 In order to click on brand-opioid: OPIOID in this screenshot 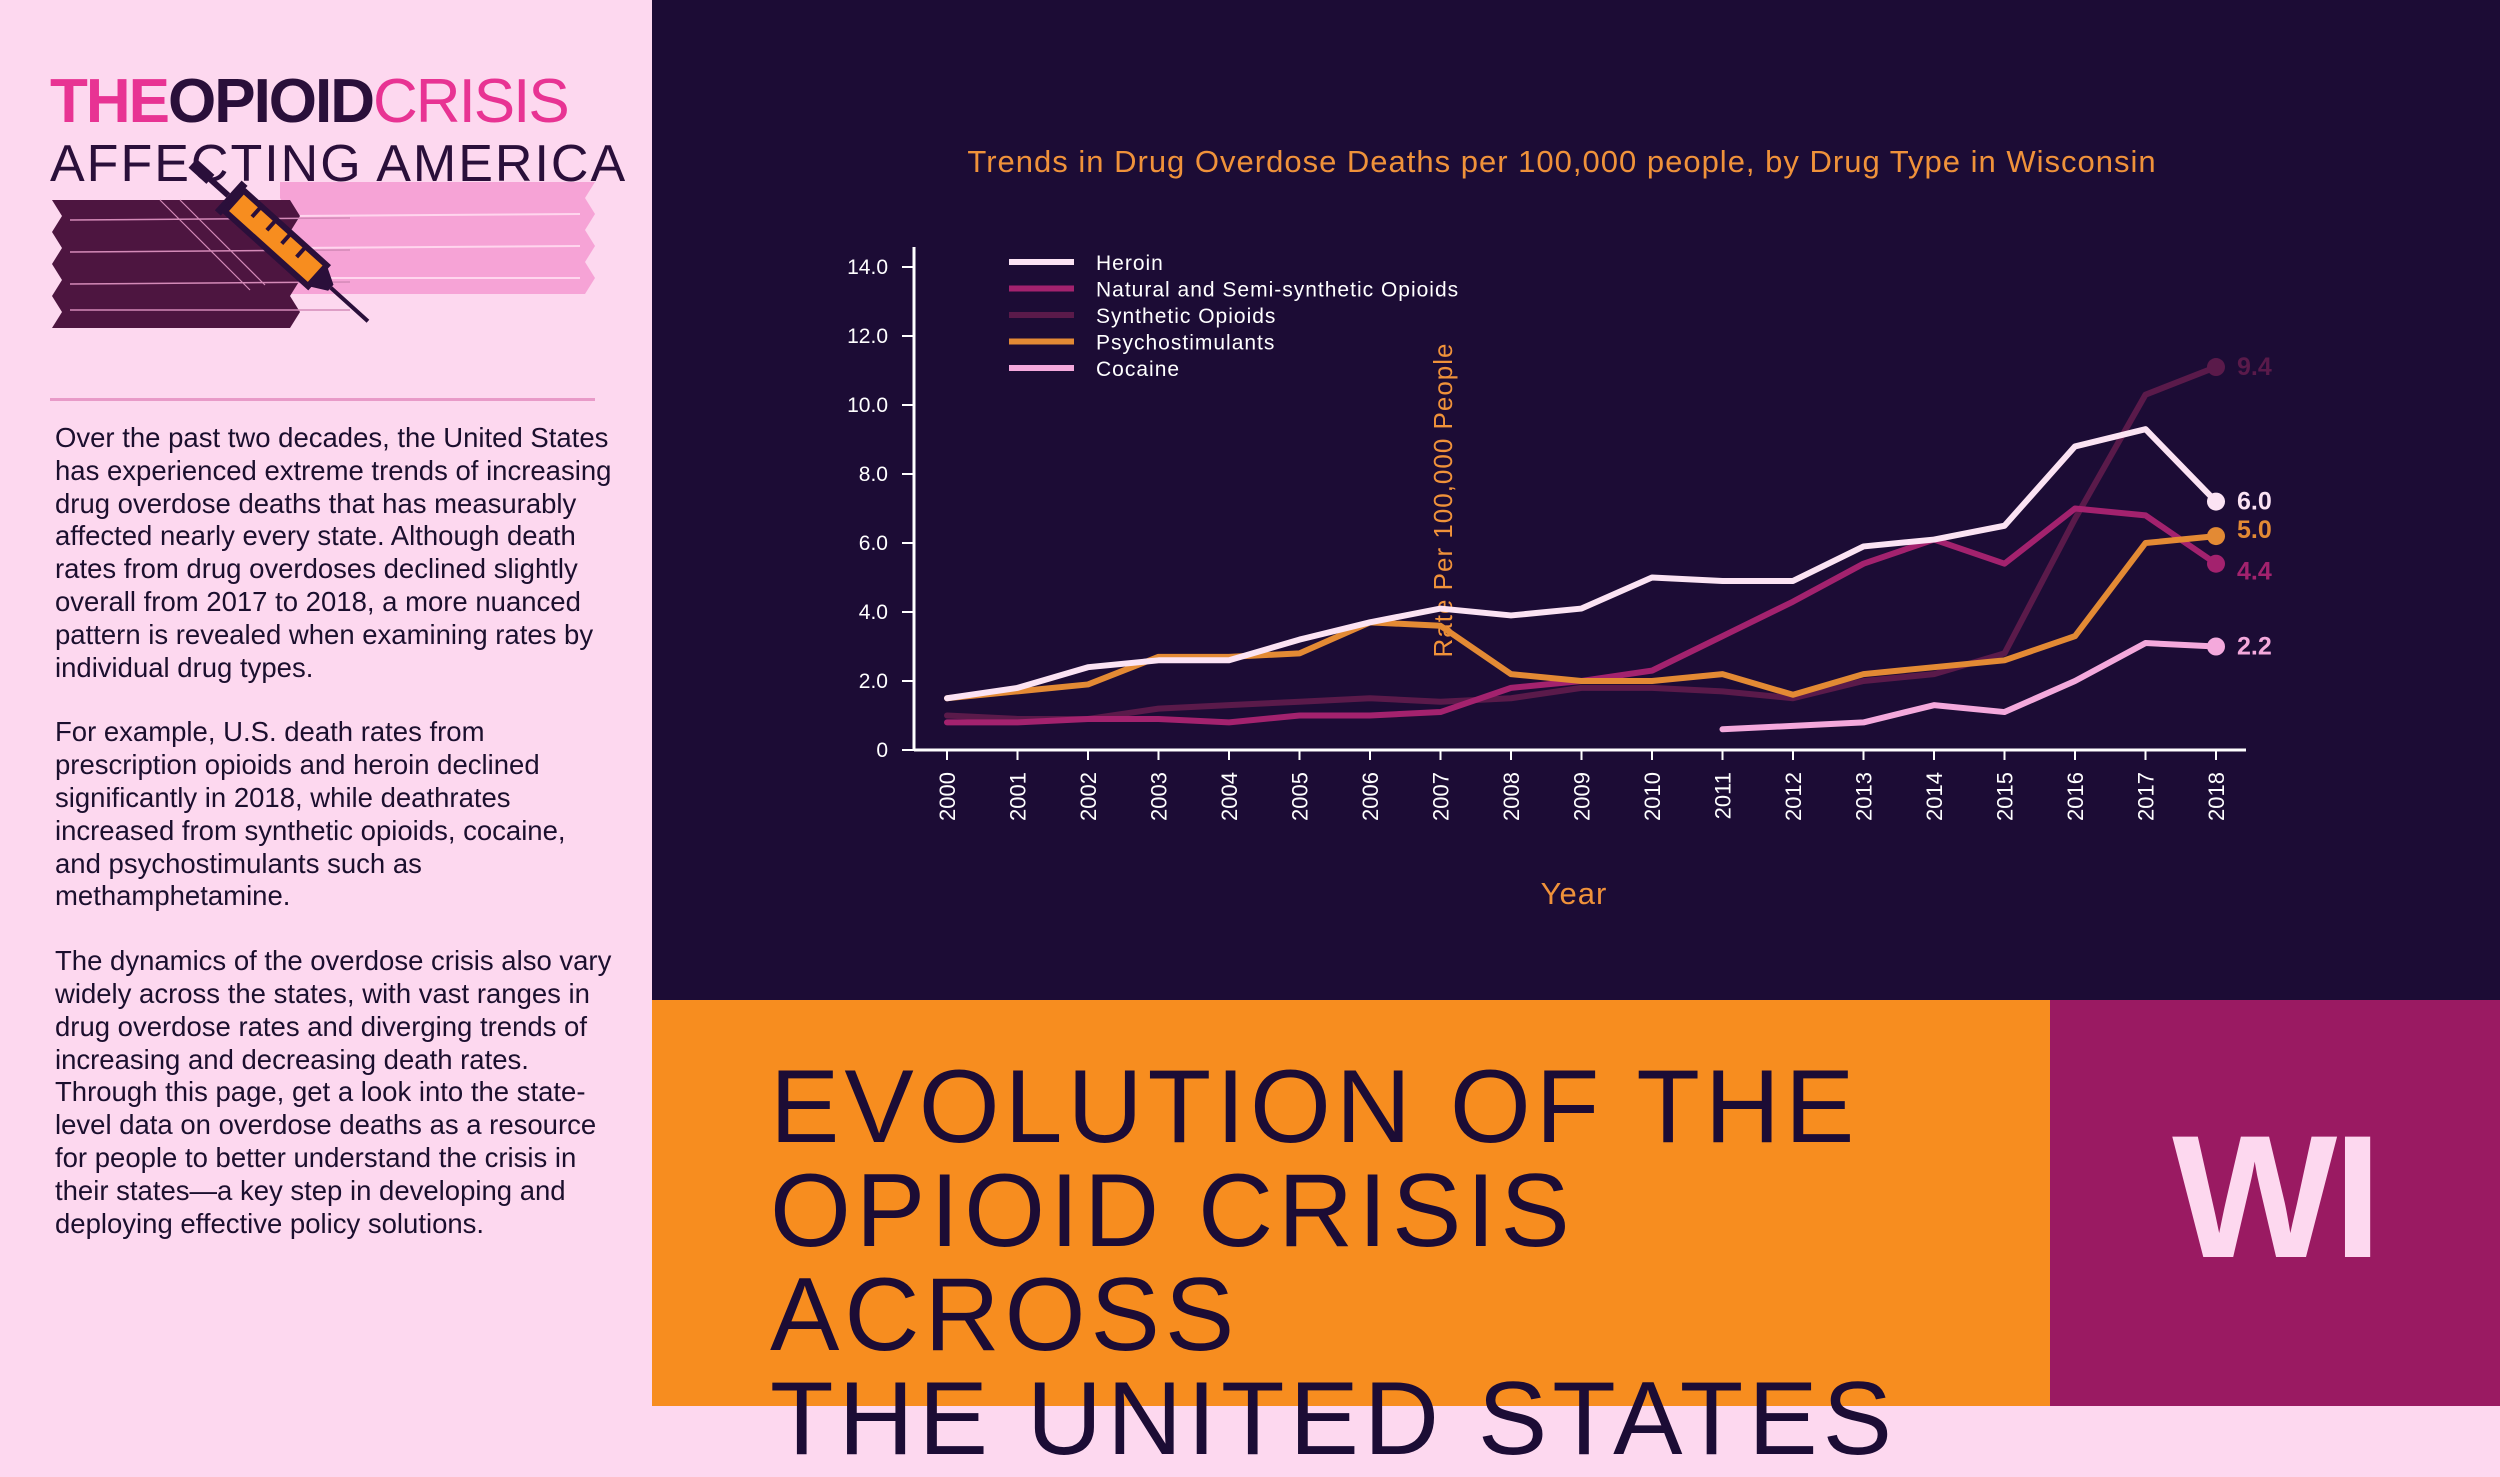, I will do `click(271, 101)`.